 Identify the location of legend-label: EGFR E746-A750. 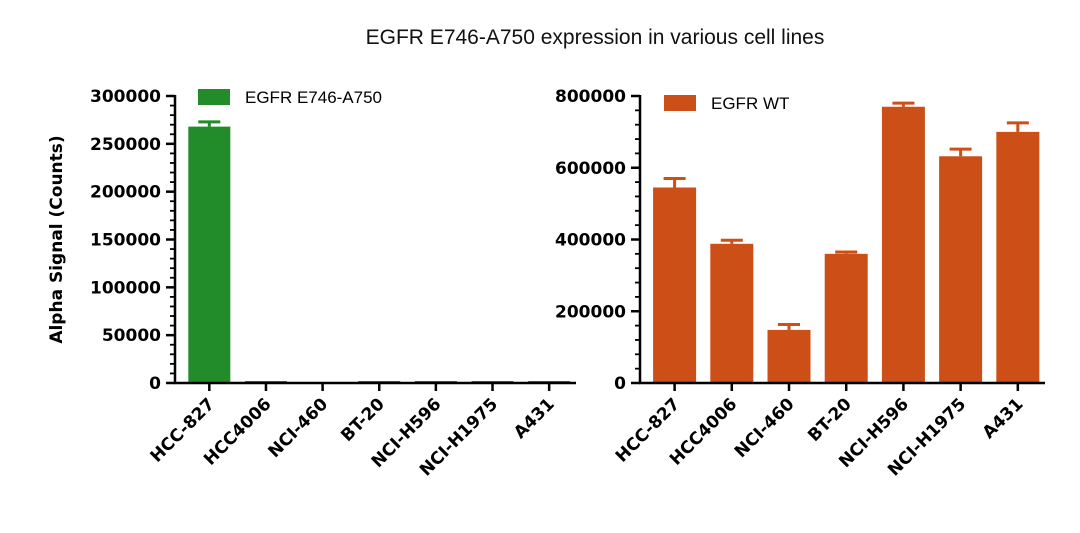
(313, 97).